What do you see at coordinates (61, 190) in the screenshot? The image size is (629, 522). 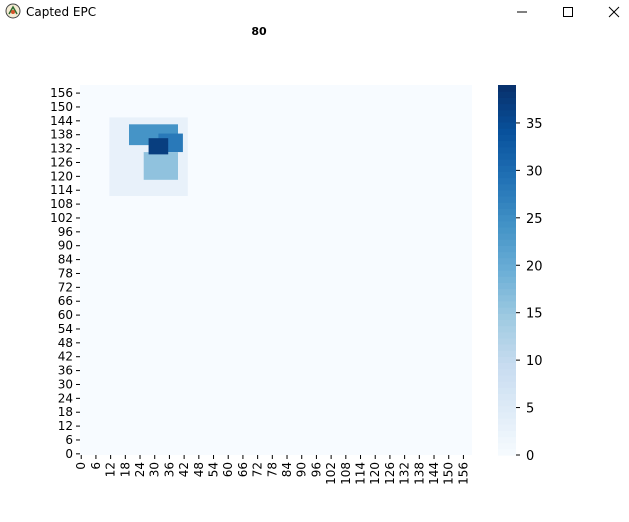 I see `y-tick-label: 114` at bounding box center [61, 190].